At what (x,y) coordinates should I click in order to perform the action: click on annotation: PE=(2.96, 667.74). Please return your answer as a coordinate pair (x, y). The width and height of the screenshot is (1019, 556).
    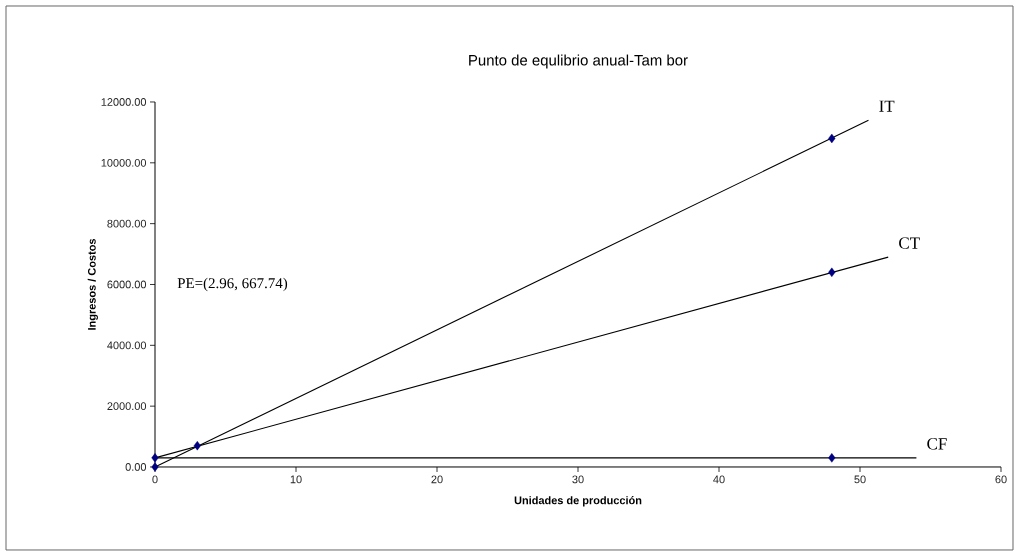
    Looking at the image, I should click on (232, 284).